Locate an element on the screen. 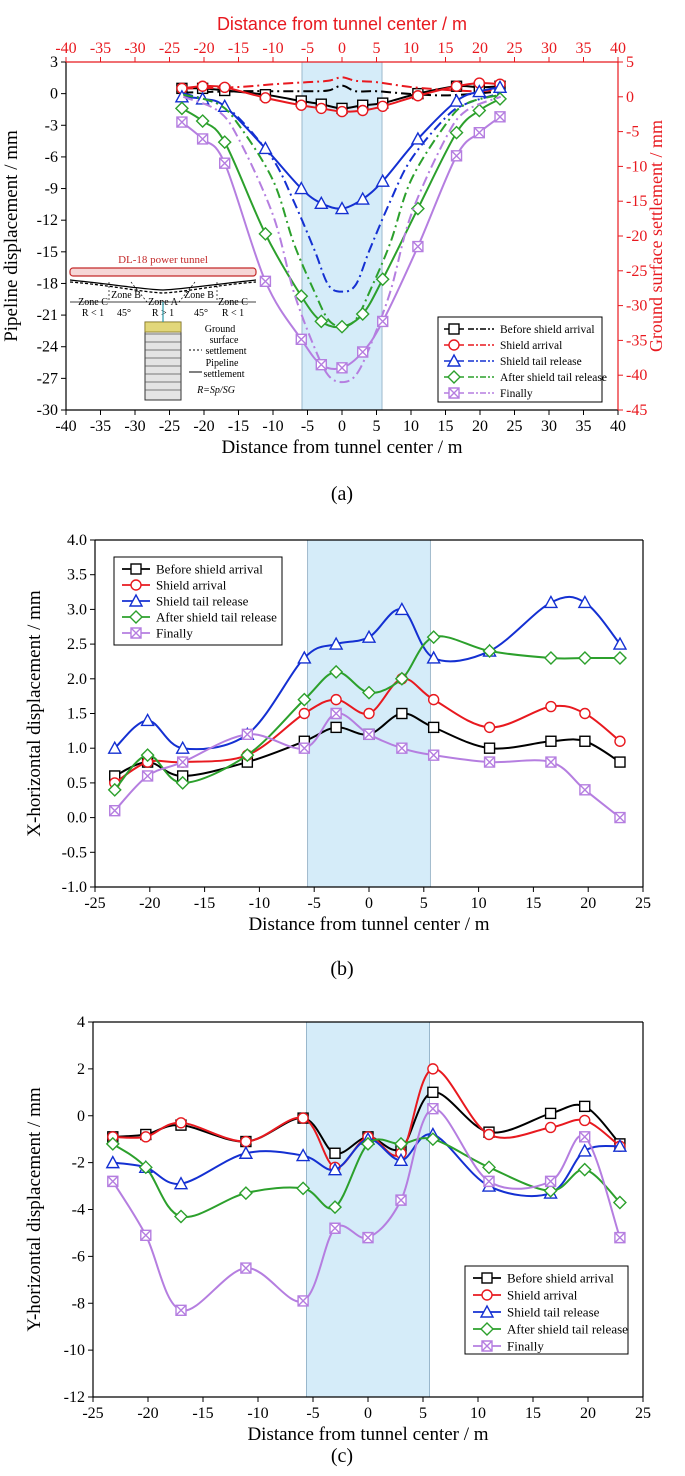  x-tick-label: 25 is located at coordinates (515, 426).